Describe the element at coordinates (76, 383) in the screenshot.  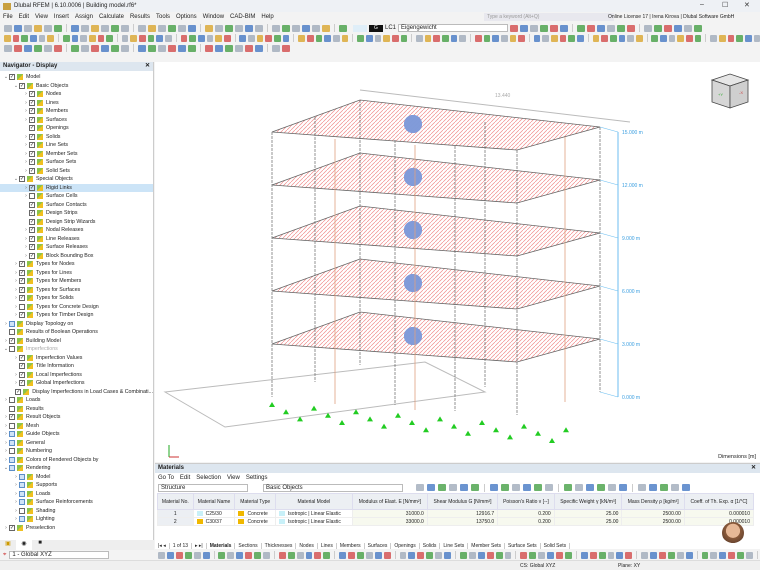
I see `tree-item: › ✓ Global Imperfections` at that location.